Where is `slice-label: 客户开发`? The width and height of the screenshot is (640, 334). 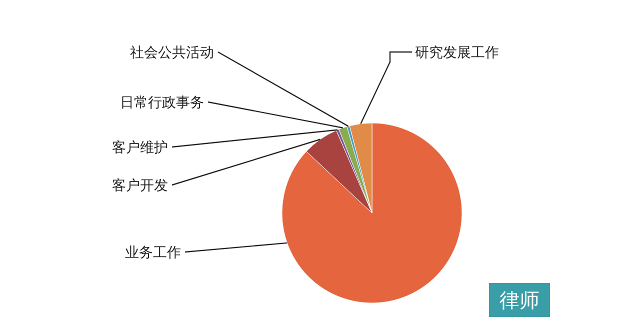
slice-label: 客户开发 is located at coordinates (140, 186).